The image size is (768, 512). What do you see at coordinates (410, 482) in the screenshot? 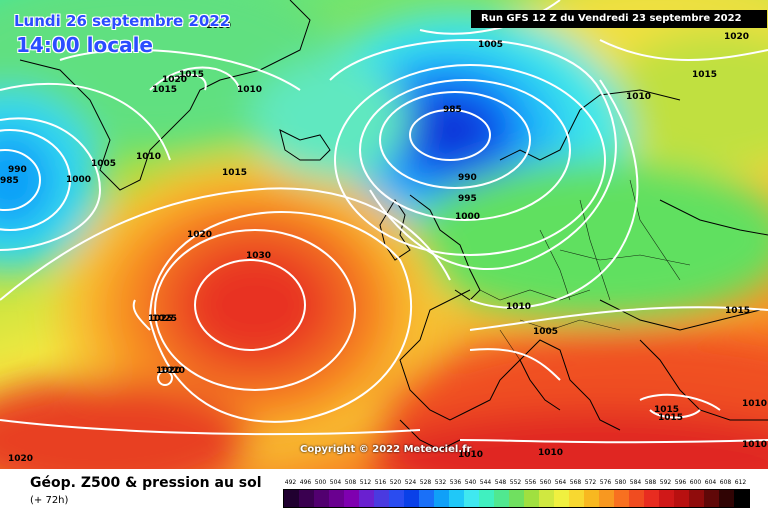
I see `color-scale-label: 524` at bounding box center [410, 482].